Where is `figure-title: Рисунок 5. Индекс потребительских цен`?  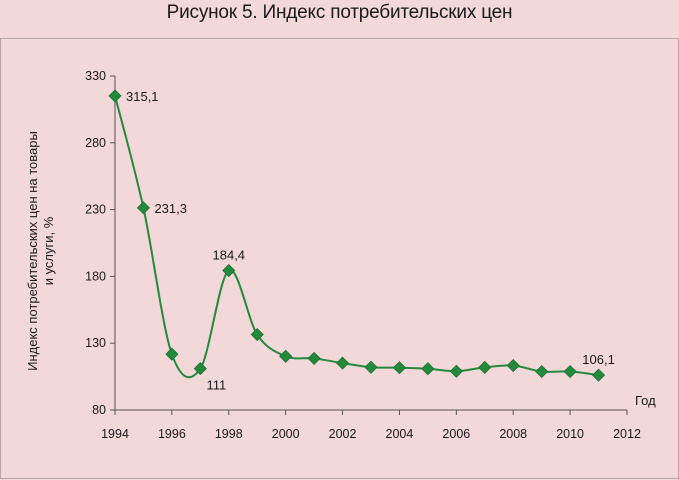 figure-title: Рисунок 5. Индекс потребительских цен is located at coordinates (339, 12).